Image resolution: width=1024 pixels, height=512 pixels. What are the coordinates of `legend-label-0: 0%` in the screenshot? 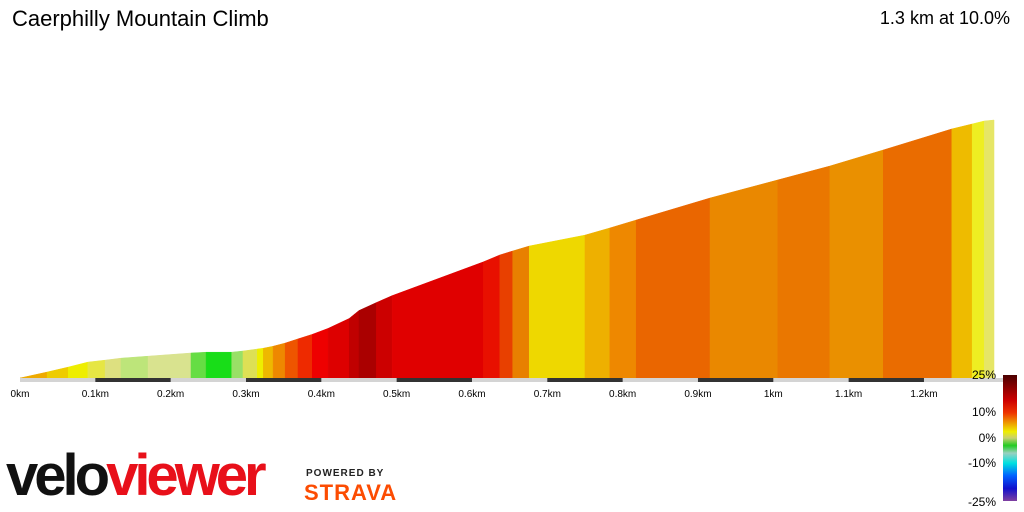 It's located at (987, 438).